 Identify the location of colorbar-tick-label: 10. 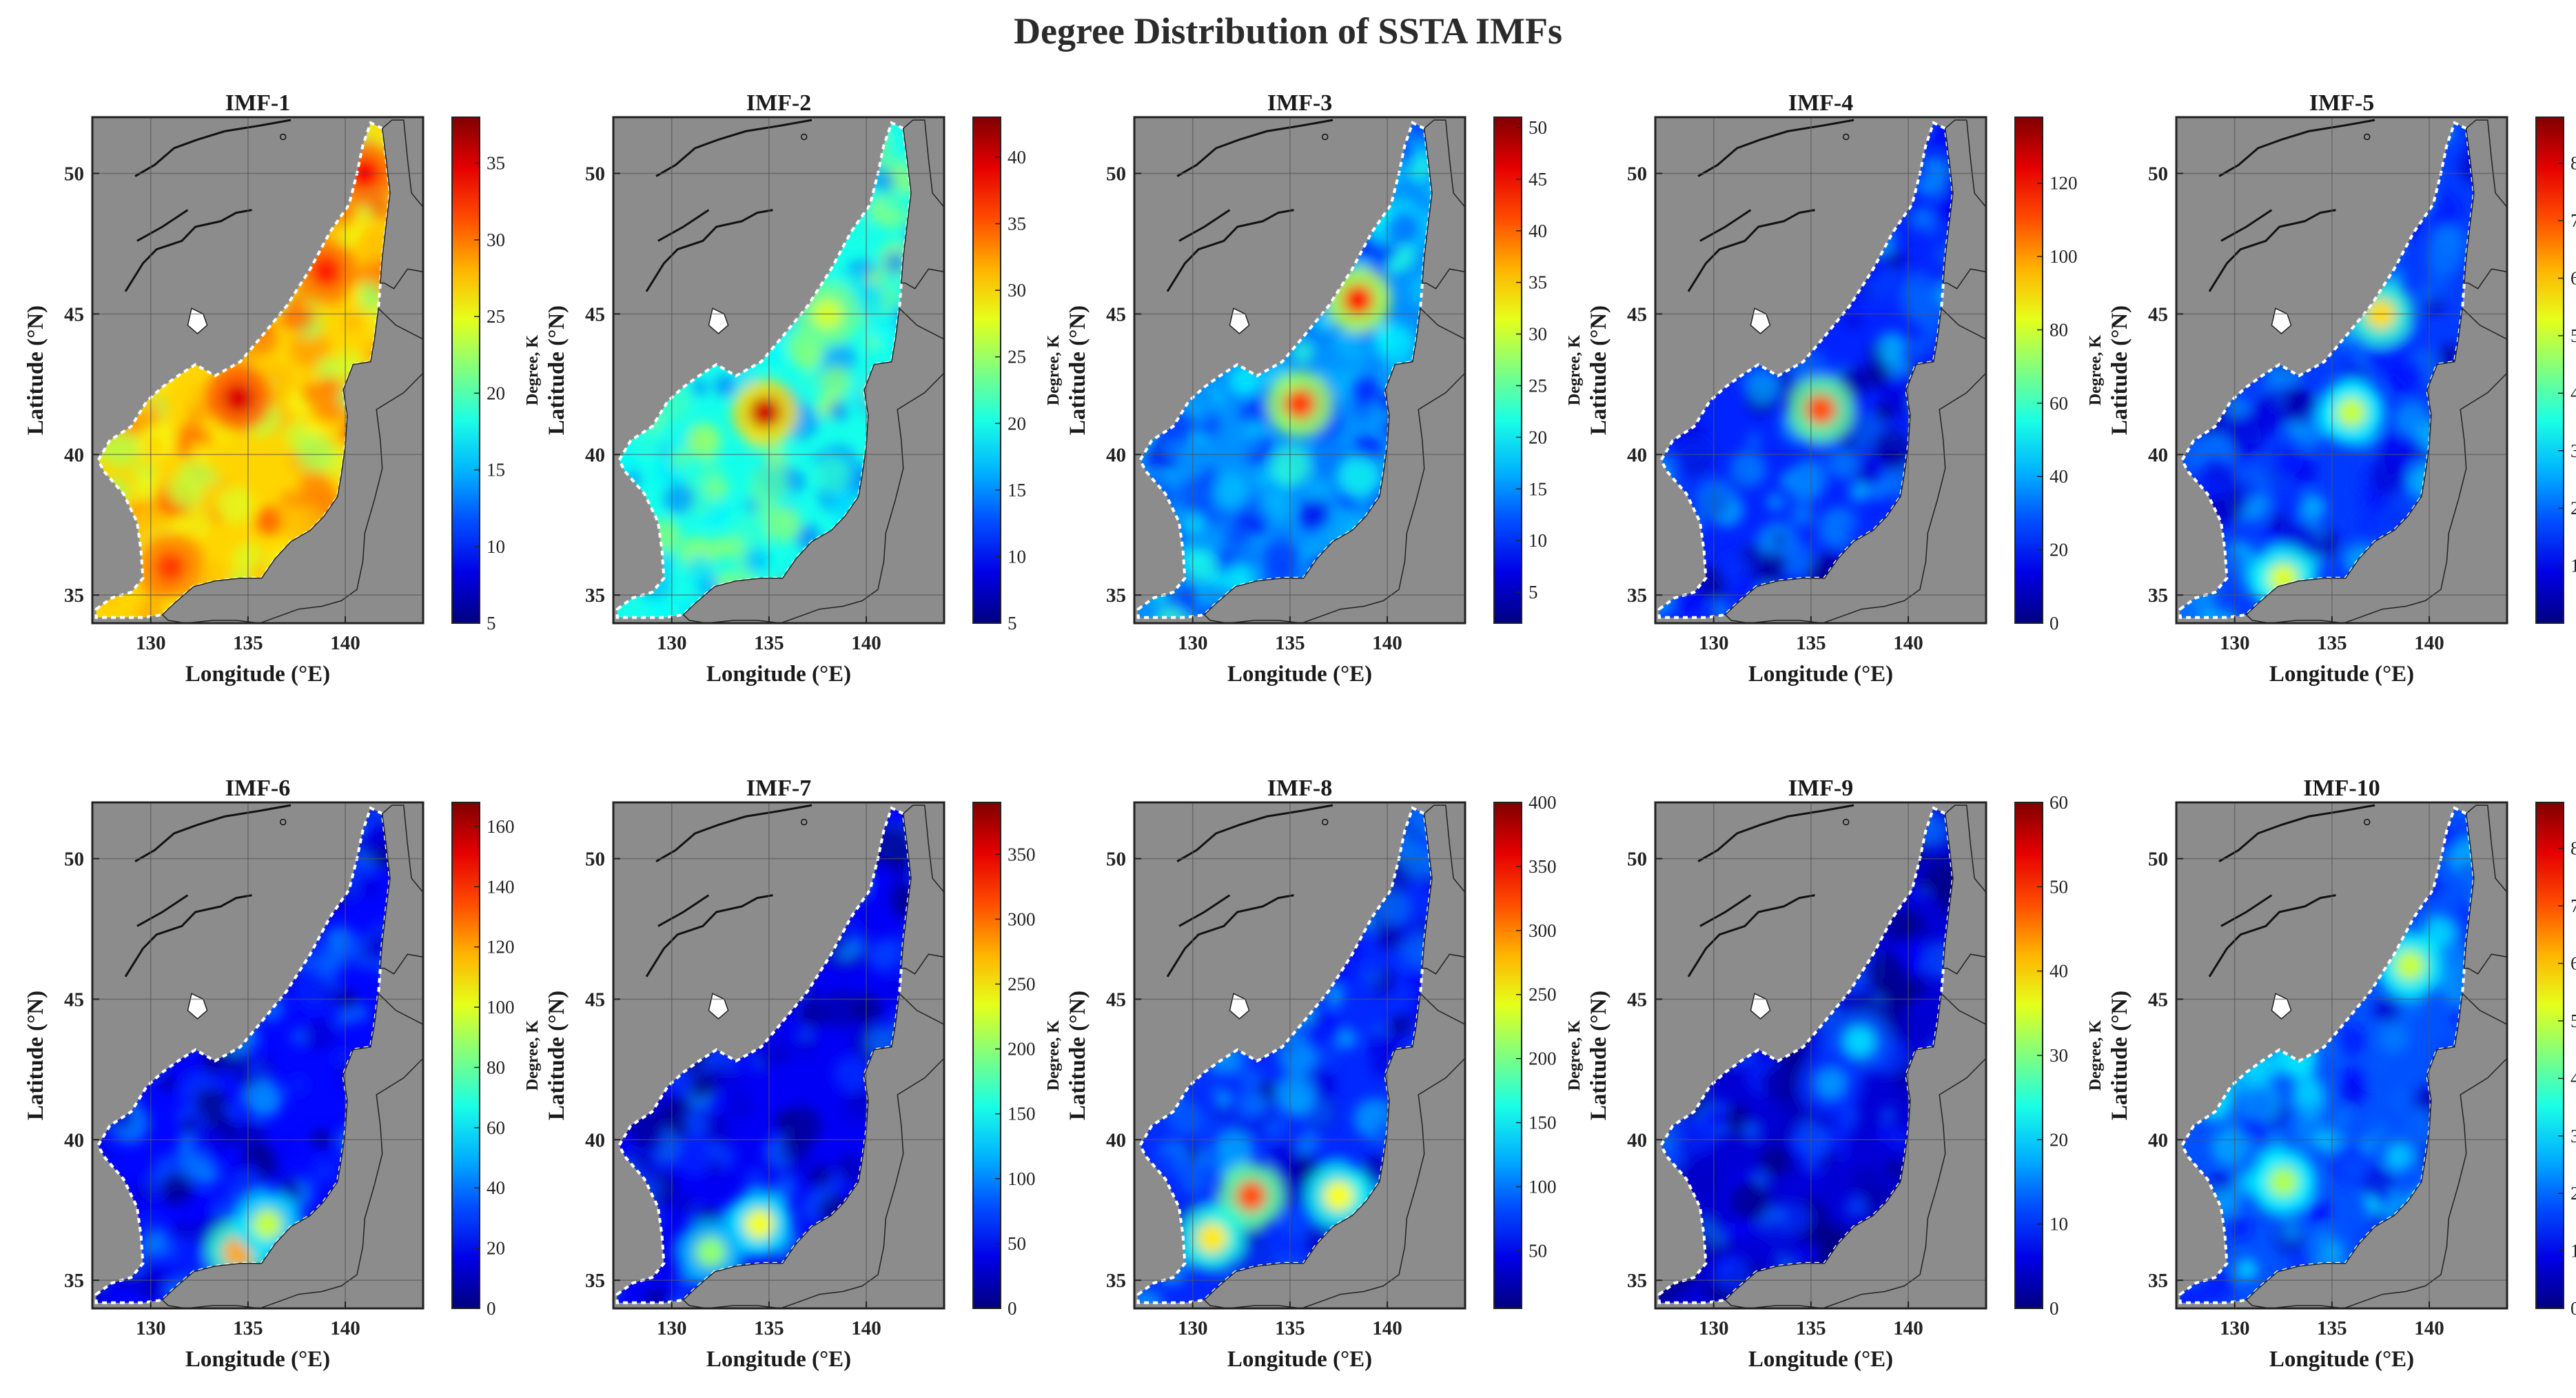
(1017, 556).